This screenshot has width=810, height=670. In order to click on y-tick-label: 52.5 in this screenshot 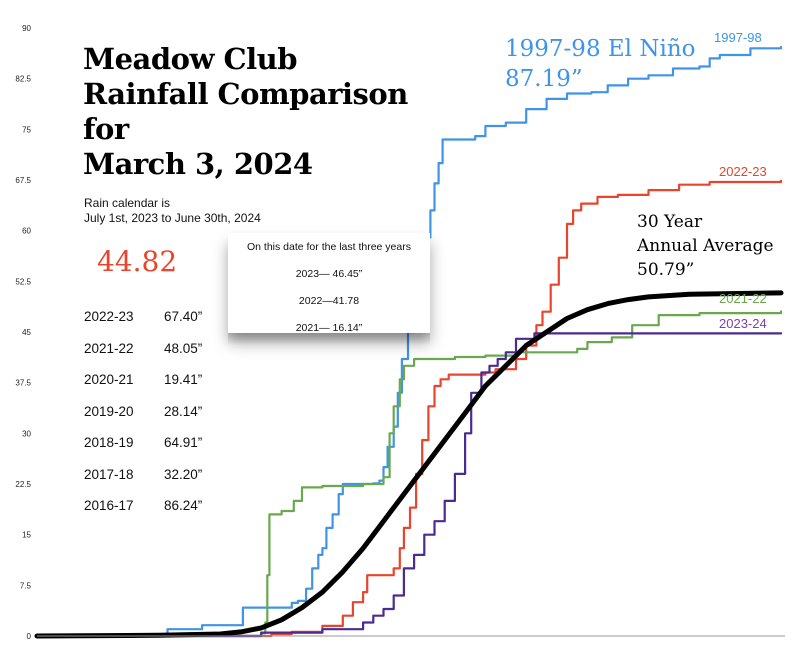, I will do `click(23, 281)`.